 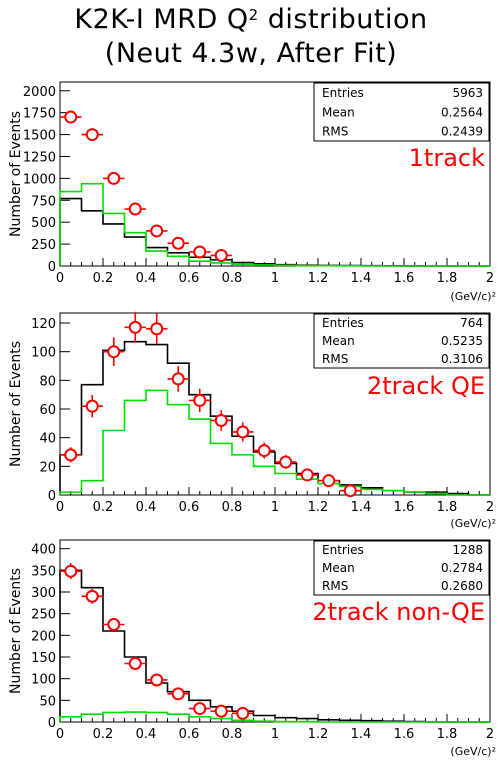 I want to click on stats-value: 0.3106, so click(x=462, y=359).